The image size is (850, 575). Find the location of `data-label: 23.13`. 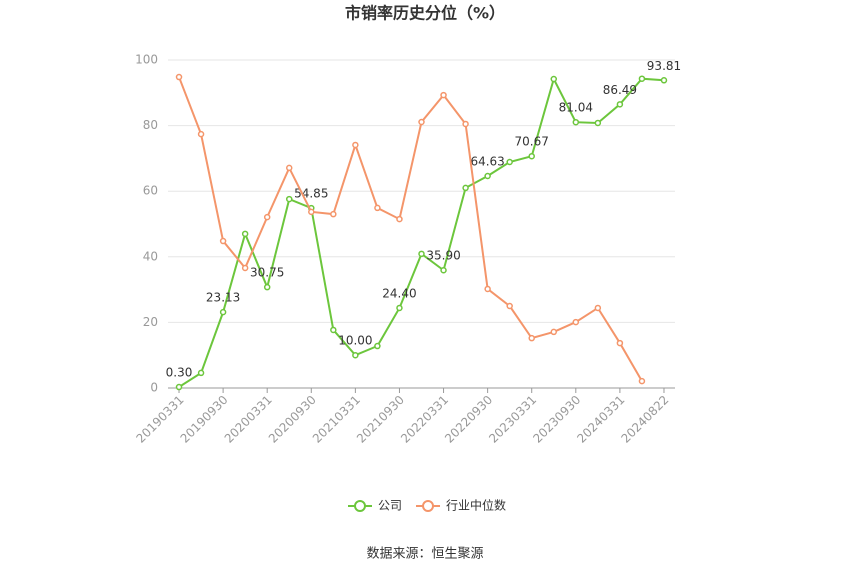

data-label: 23.13 is located at coordinates (223, 298).